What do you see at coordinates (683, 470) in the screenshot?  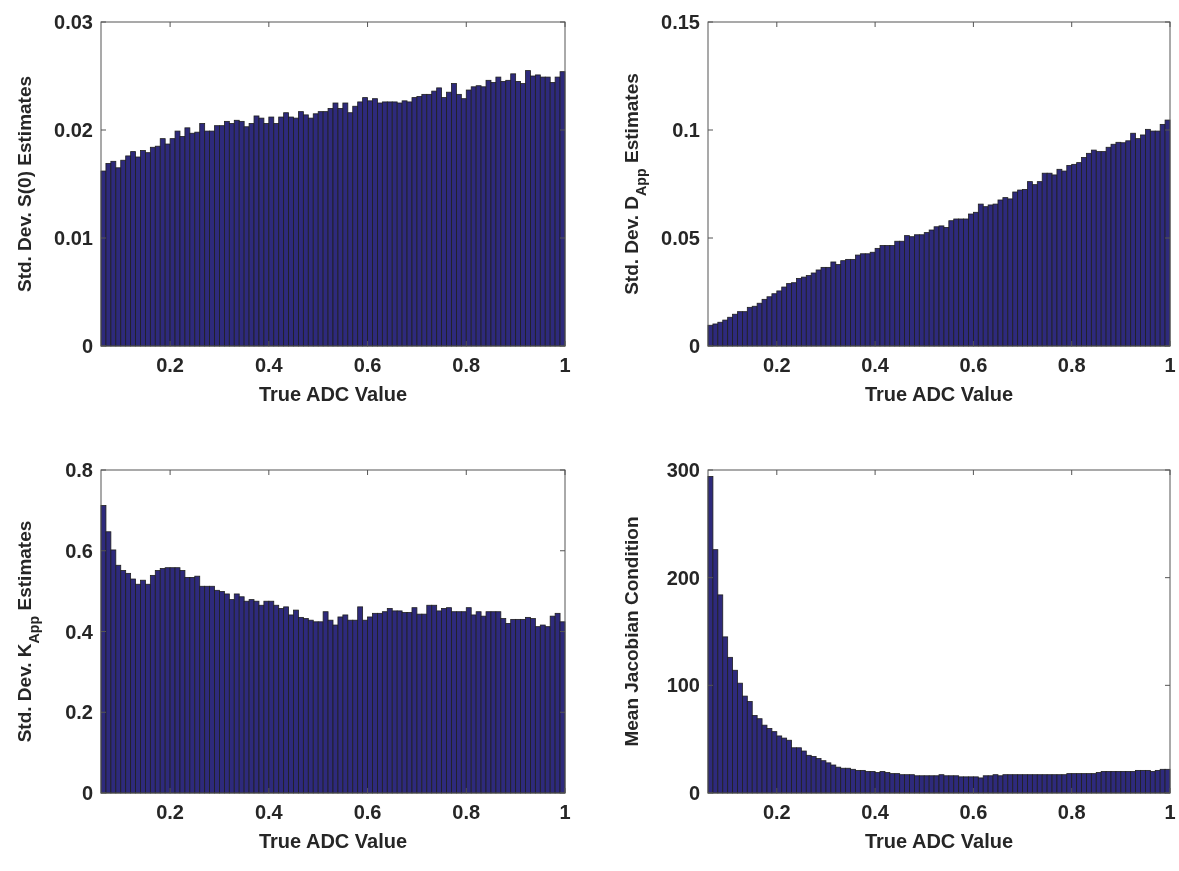 I see `y-tick-label: 300` at bounding box center [683, 470].